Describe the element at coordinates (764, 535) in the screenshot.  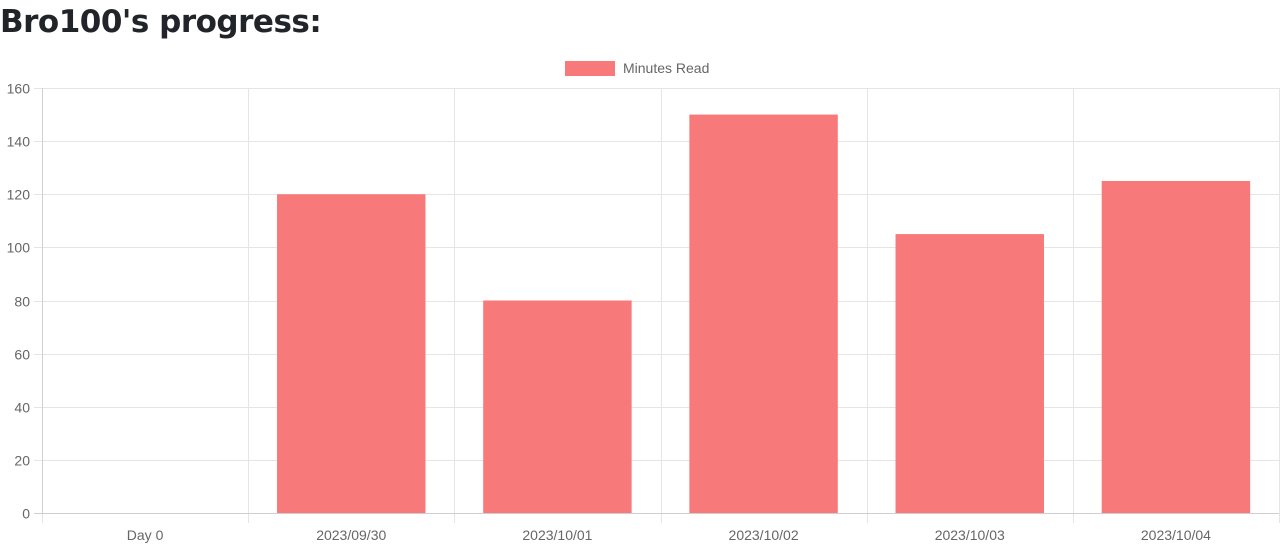
I see `x-tick-label: 2023/10/02` at that location.